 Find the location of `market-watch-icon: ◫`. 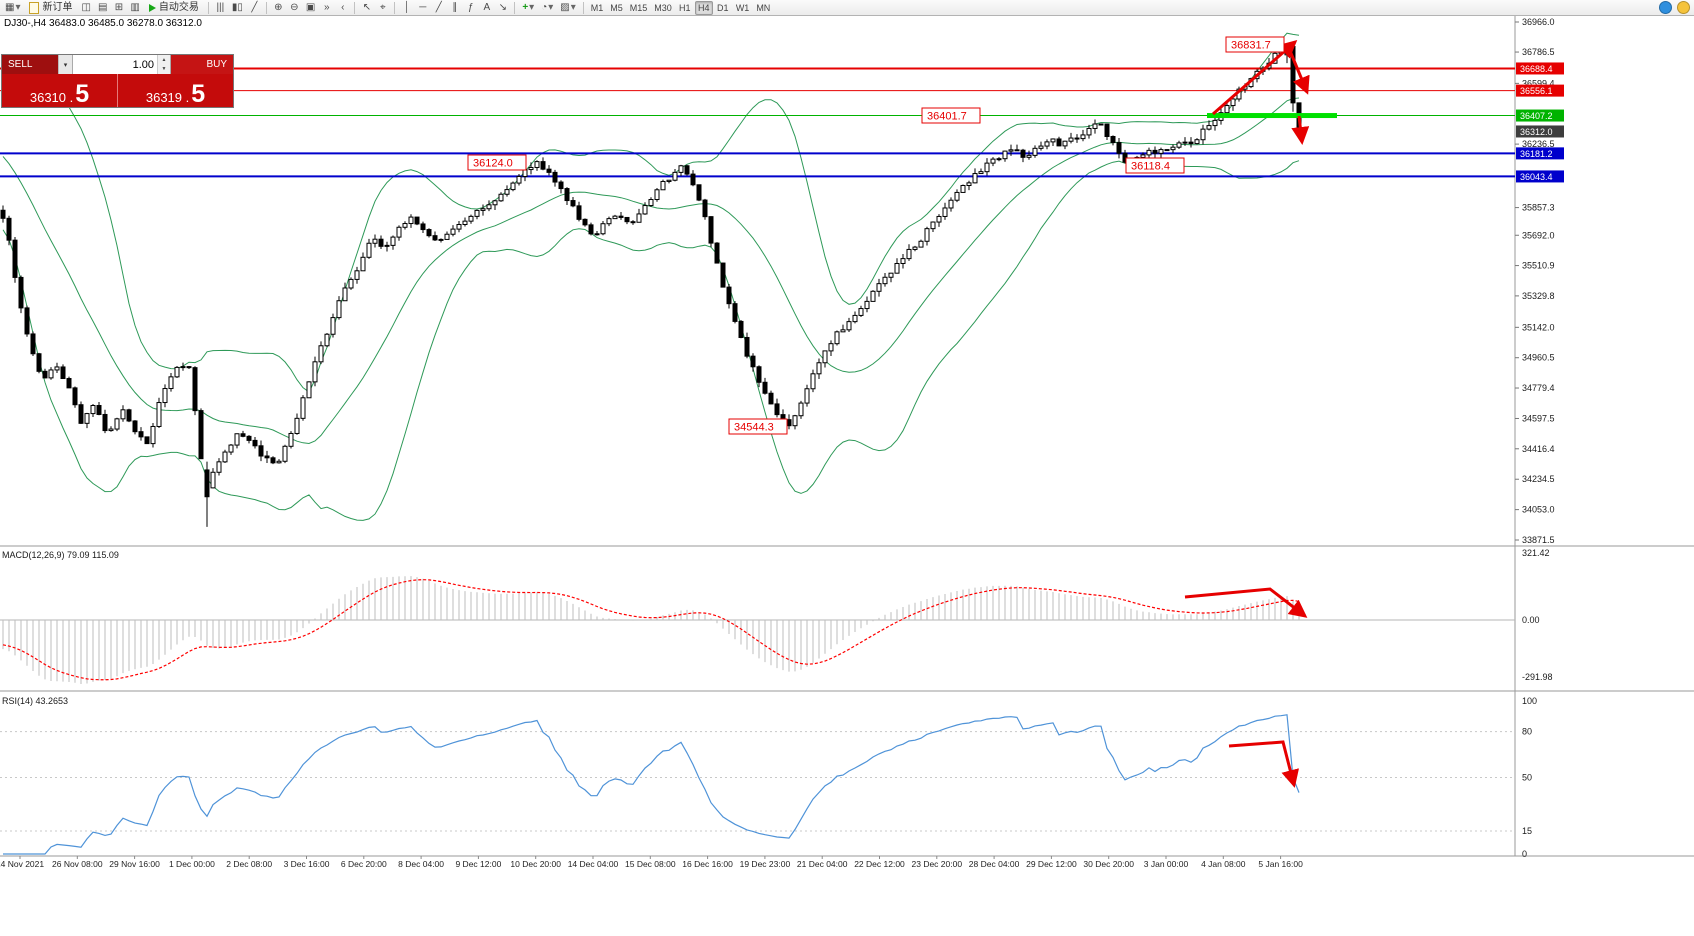

market-watch-icon: ◫ is located at coordinates (85, 8).